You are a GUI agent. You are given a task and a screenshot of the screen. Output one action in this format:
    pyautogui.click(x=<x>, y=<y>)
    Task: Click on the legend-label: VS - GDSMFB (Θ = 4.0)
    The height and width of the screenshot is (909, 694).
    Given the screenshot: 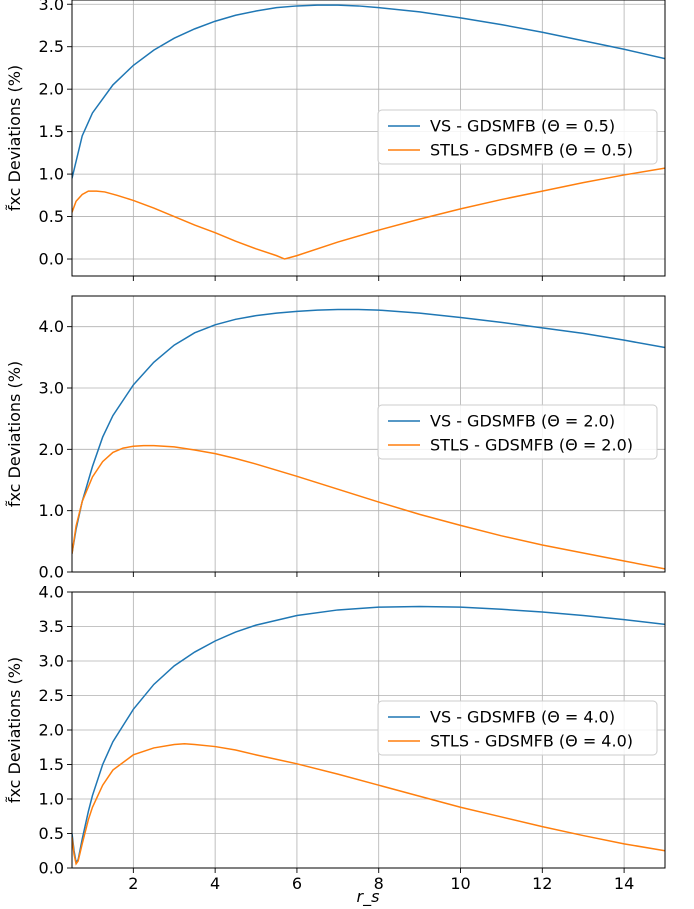 What is the action you would take?
    pyautogui.click(x=522, y=717)
    